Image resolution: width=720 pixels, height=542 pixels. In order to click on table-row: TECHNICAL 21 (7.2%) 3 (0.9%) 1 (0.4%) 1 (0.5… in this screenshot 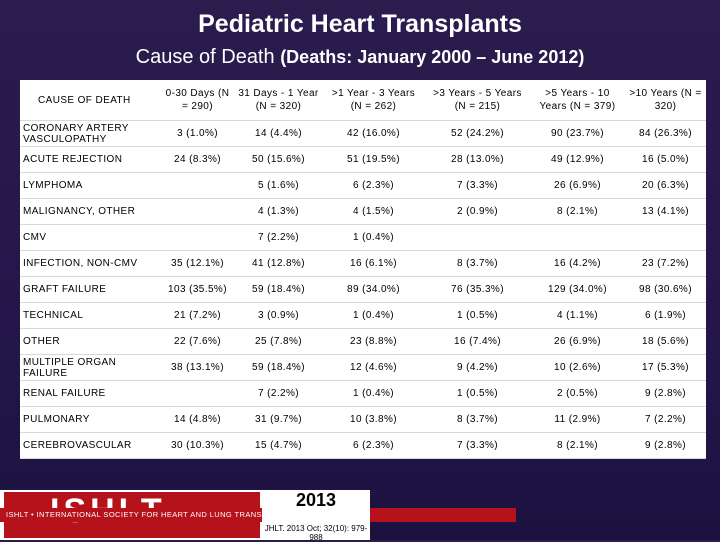, I will do `click(363, 315)`.